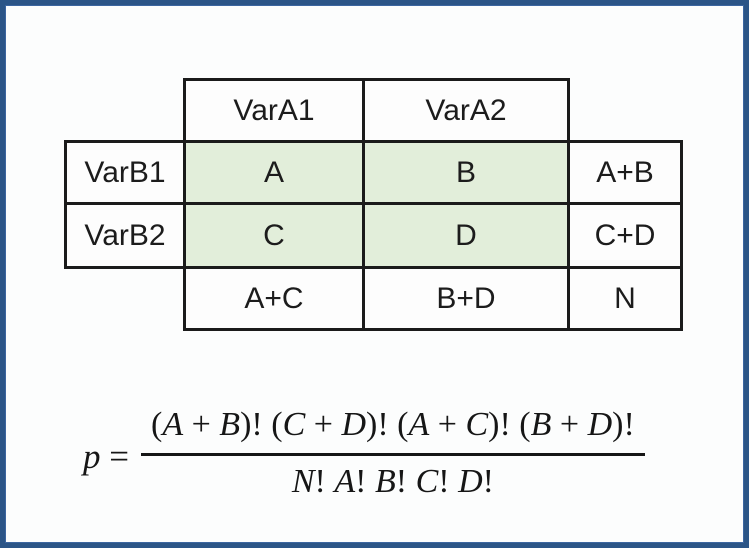 This screenshot has height=548, width=749. I want to click on cell-d: D, so click(466, 235).